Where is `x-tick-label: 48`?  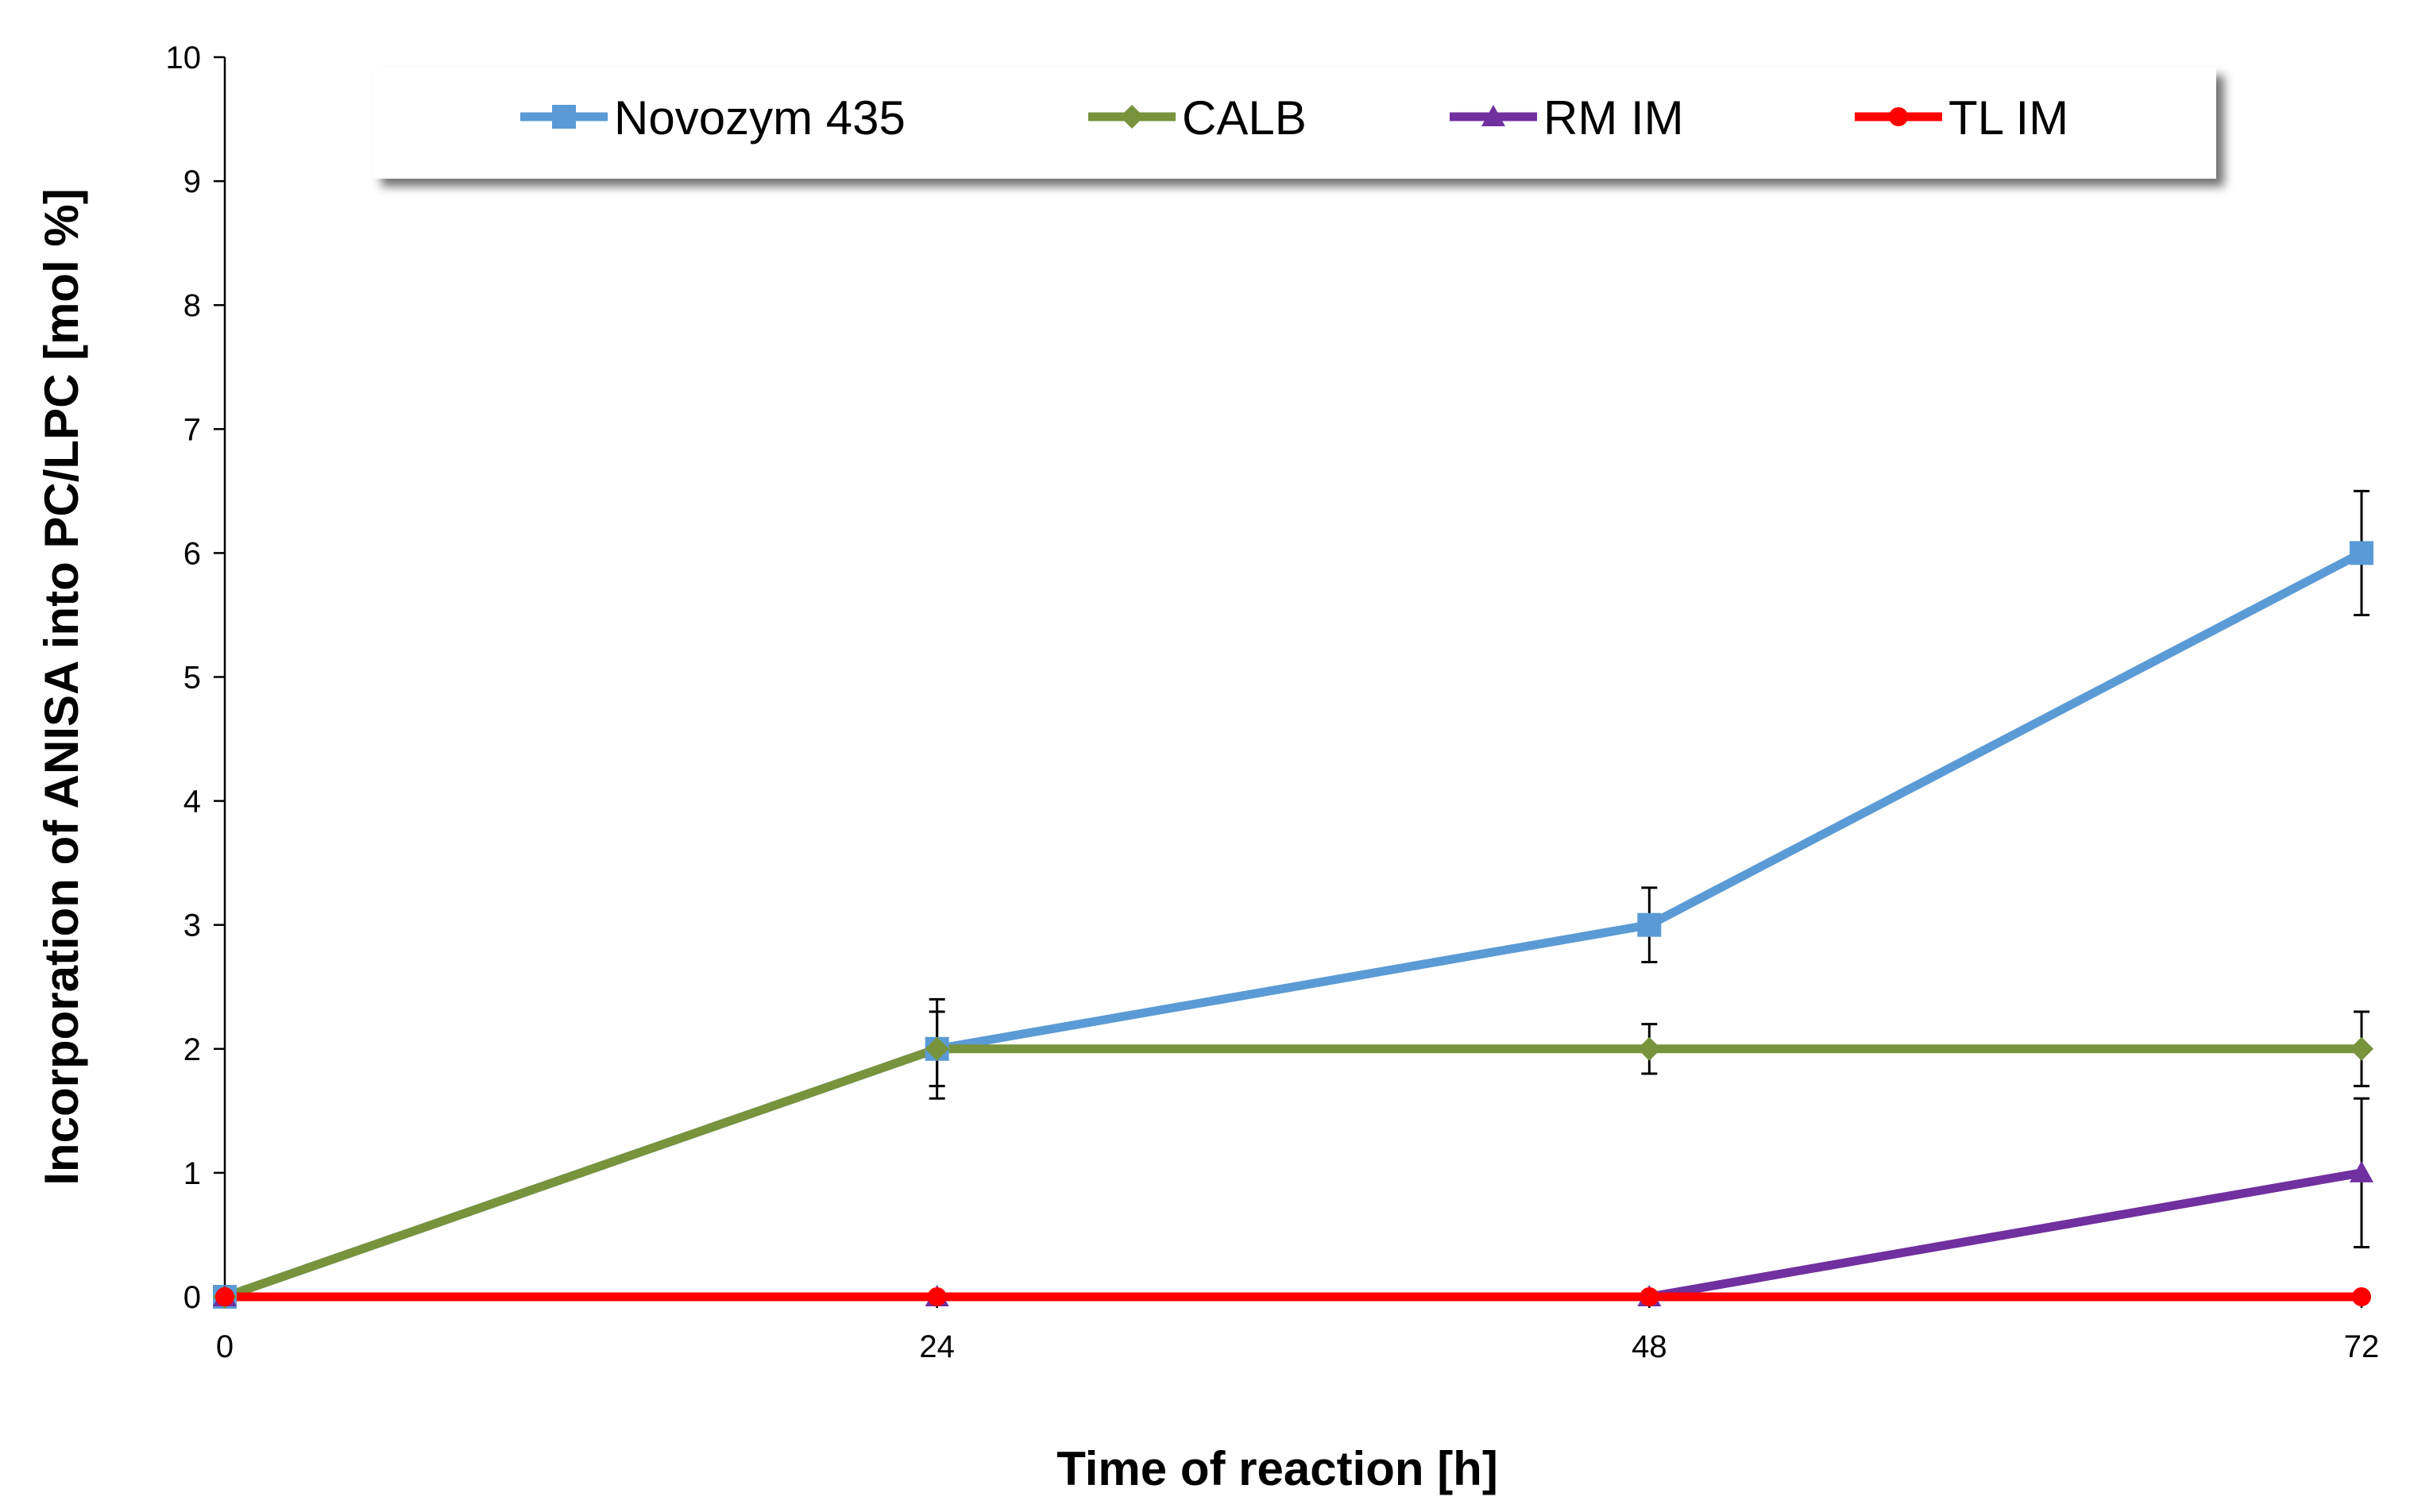
x-tick-label: 48 is located at coordinates (1649, 1346).